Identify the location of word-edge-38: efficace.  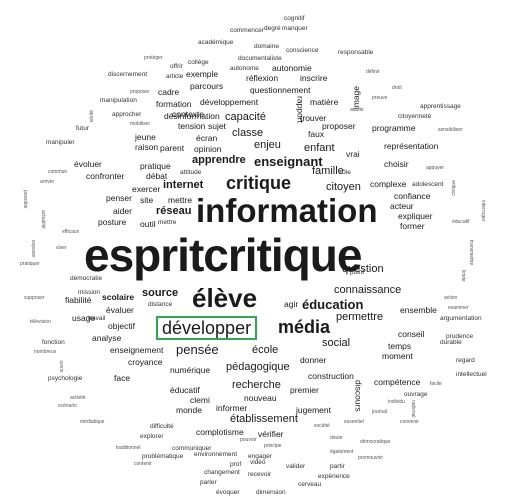
(71, 232).